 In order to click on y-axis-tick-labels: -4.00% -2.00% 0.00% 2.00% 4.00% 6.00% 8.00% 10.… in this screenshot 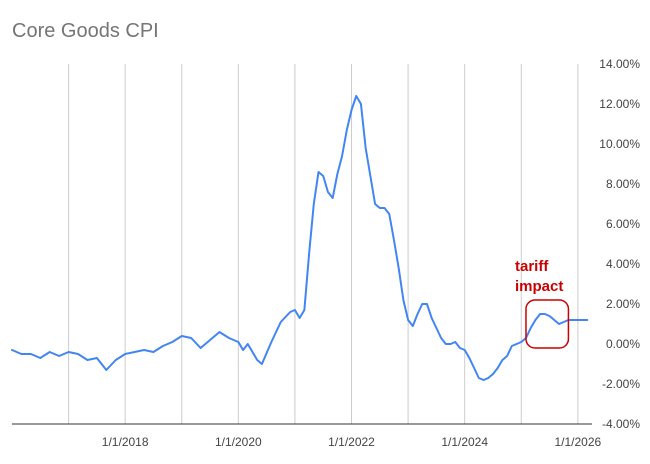, I will do `click(619, 244)`.